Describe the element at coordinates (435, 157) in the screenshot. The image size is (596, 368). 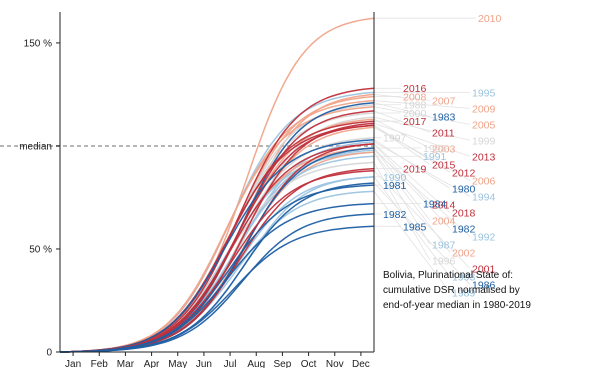
I see `series-label: 1991` at that location.